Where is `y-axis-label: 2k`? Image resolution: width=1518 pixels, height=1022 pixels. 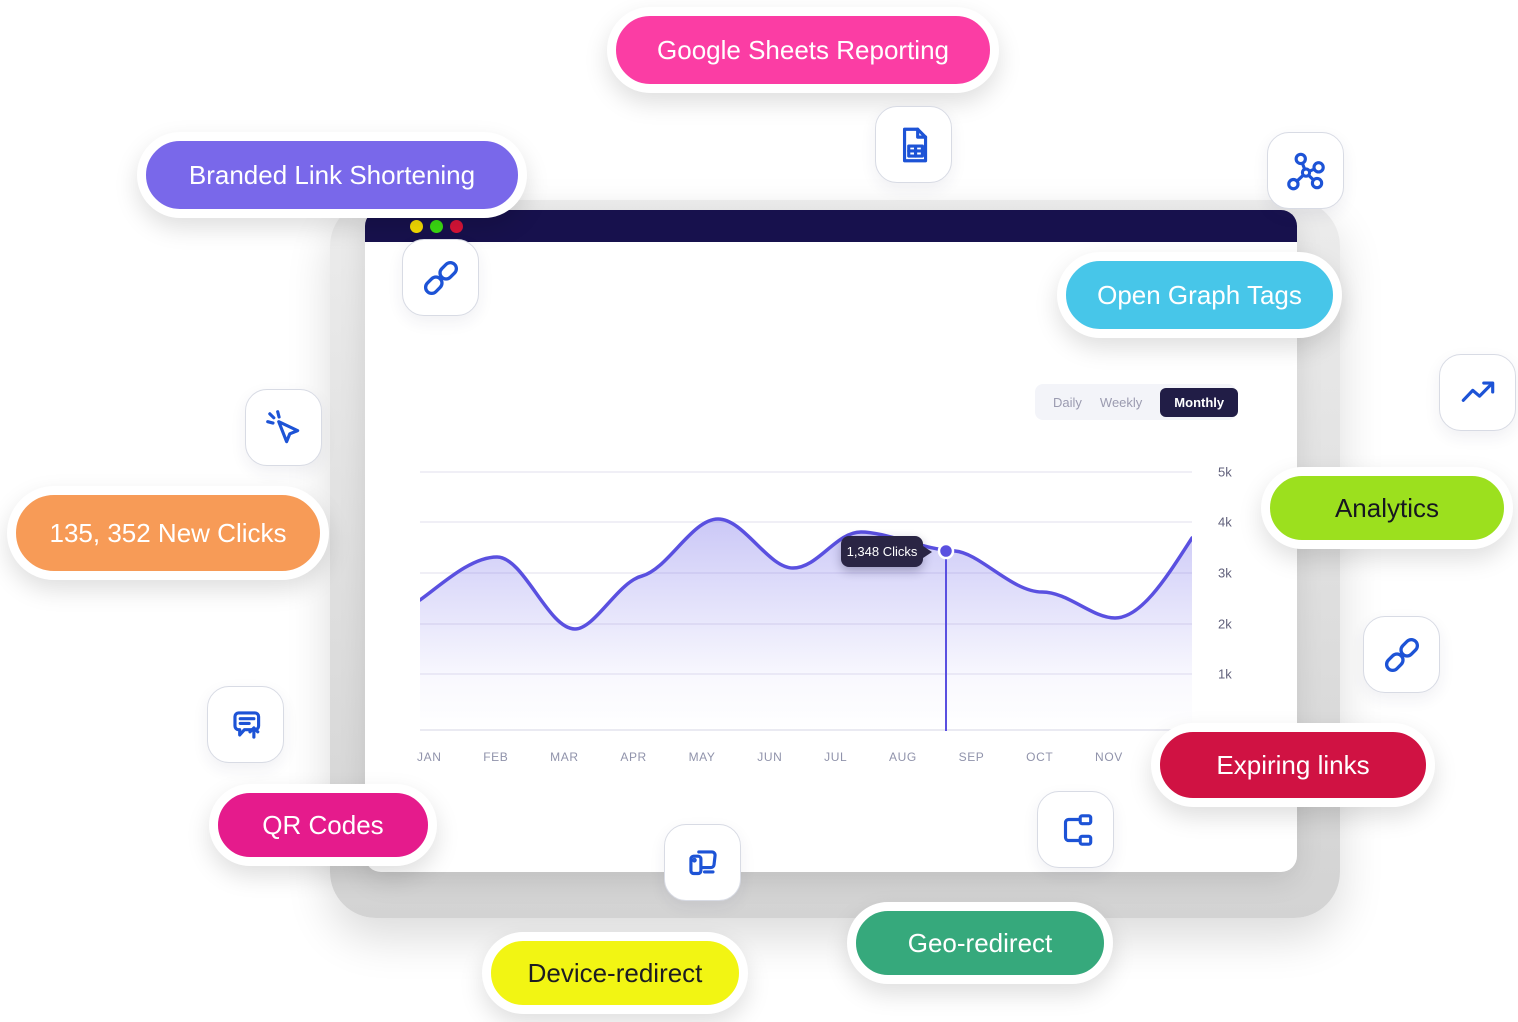 y-axis-label: 2k is located at coordinates (1225, 624).